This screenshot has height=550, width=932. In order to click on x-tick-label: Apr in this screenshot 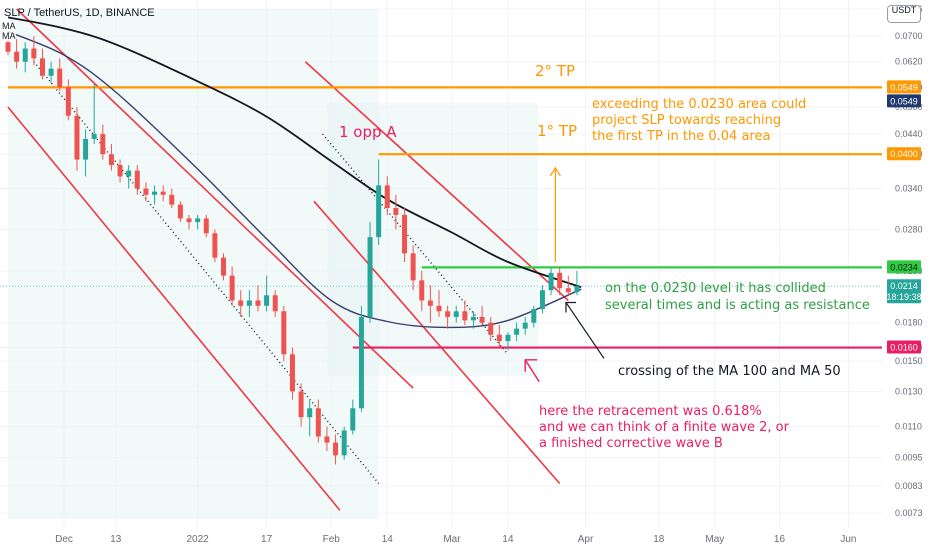, I will do `click(586, 539)`.